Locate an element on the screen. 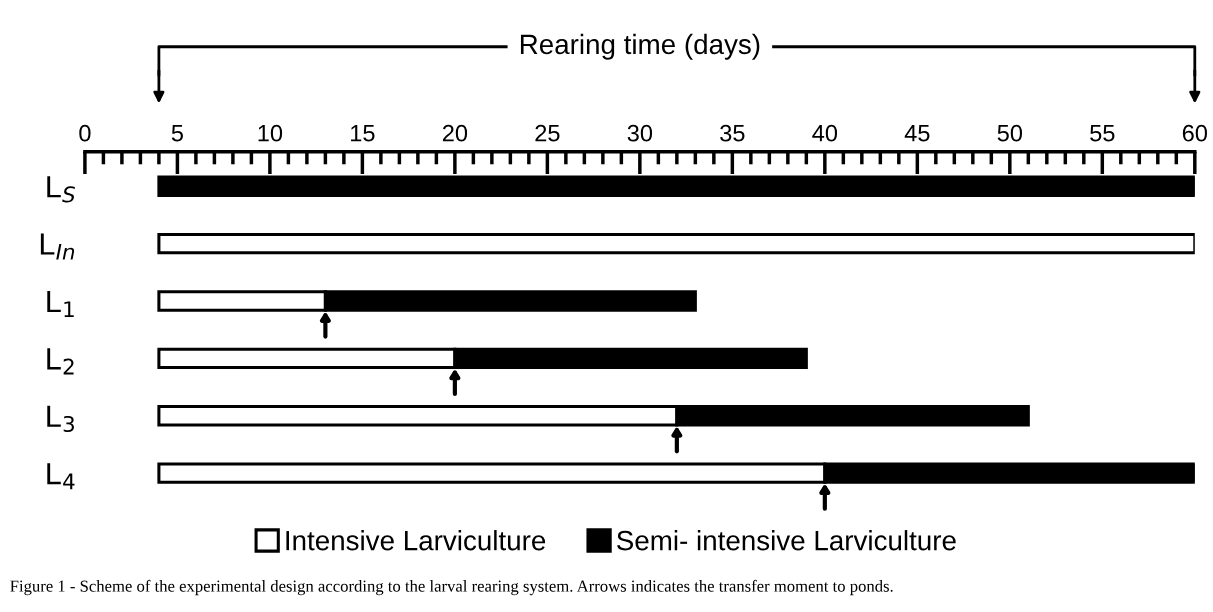  x-tick-label: 10 is located at coordinates (270, 133).